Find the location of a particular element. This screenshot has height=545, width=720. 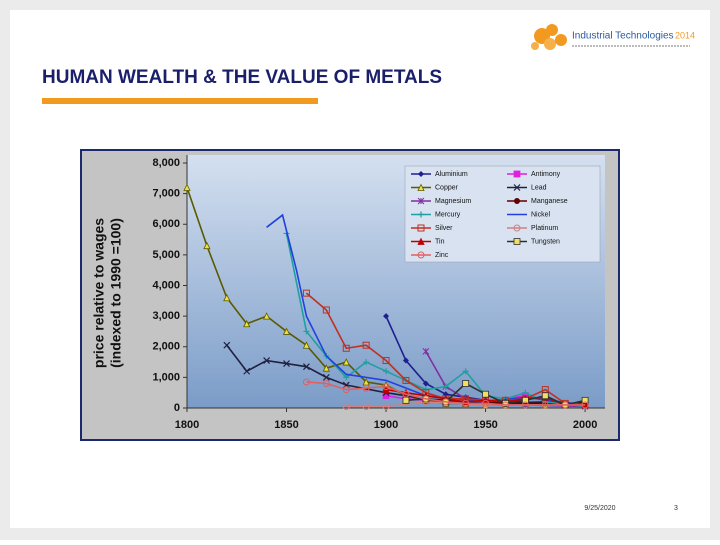

legend-label: Lead is located at coordinates (539, 187).